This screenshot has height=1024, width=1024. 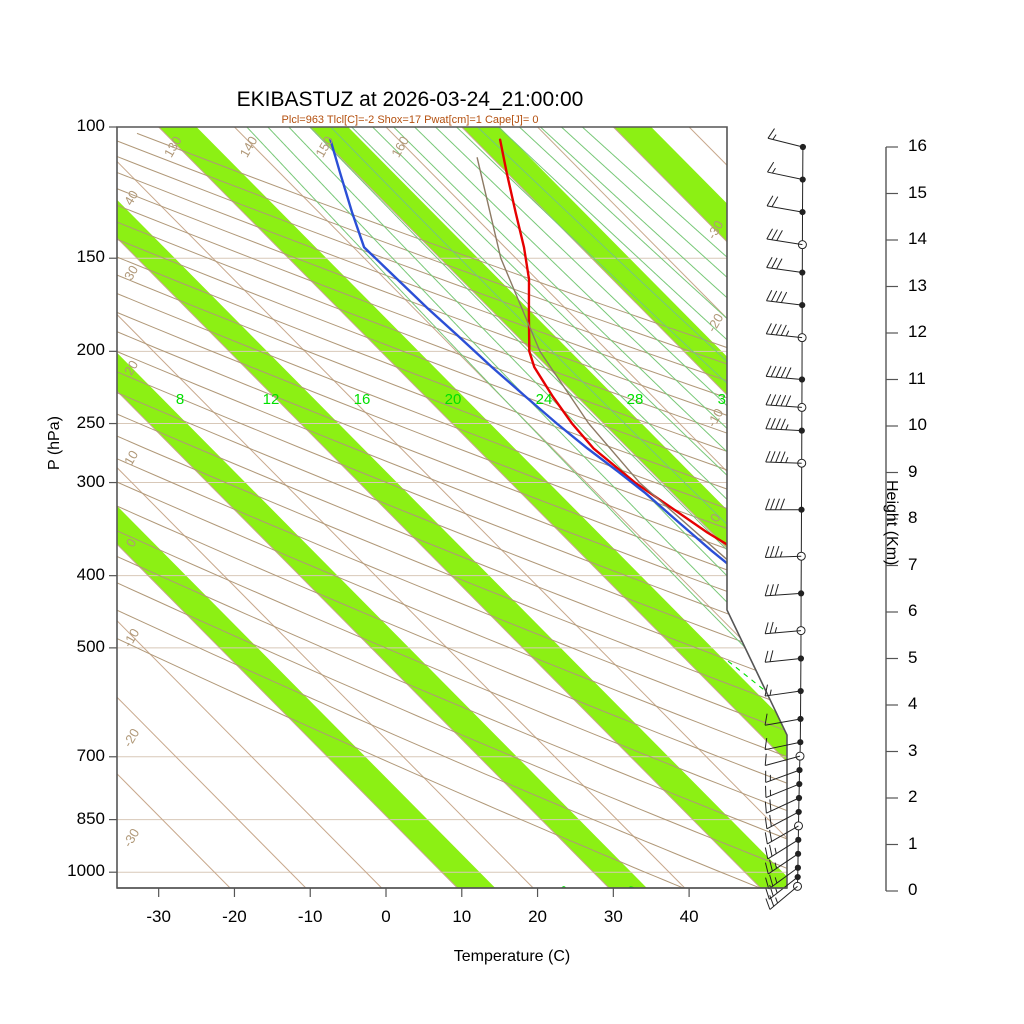 What do you see at coordinates (453, 399) in the screenshot?
I see `moist-adiabat-label: 20` at bounding box center [453, 399].